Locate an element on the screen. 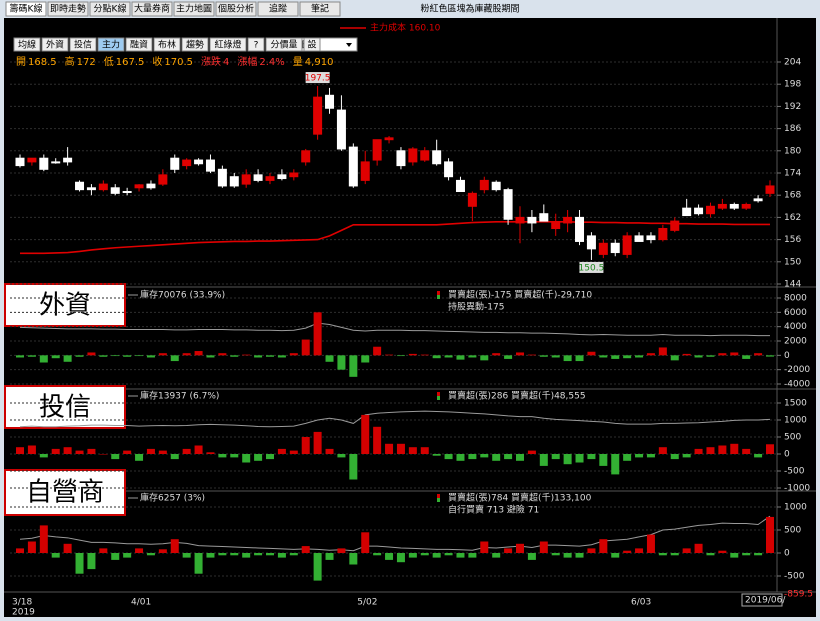 The image size is (820, 621). tab-label: 大量券商 is located at coordinates (152, 9).